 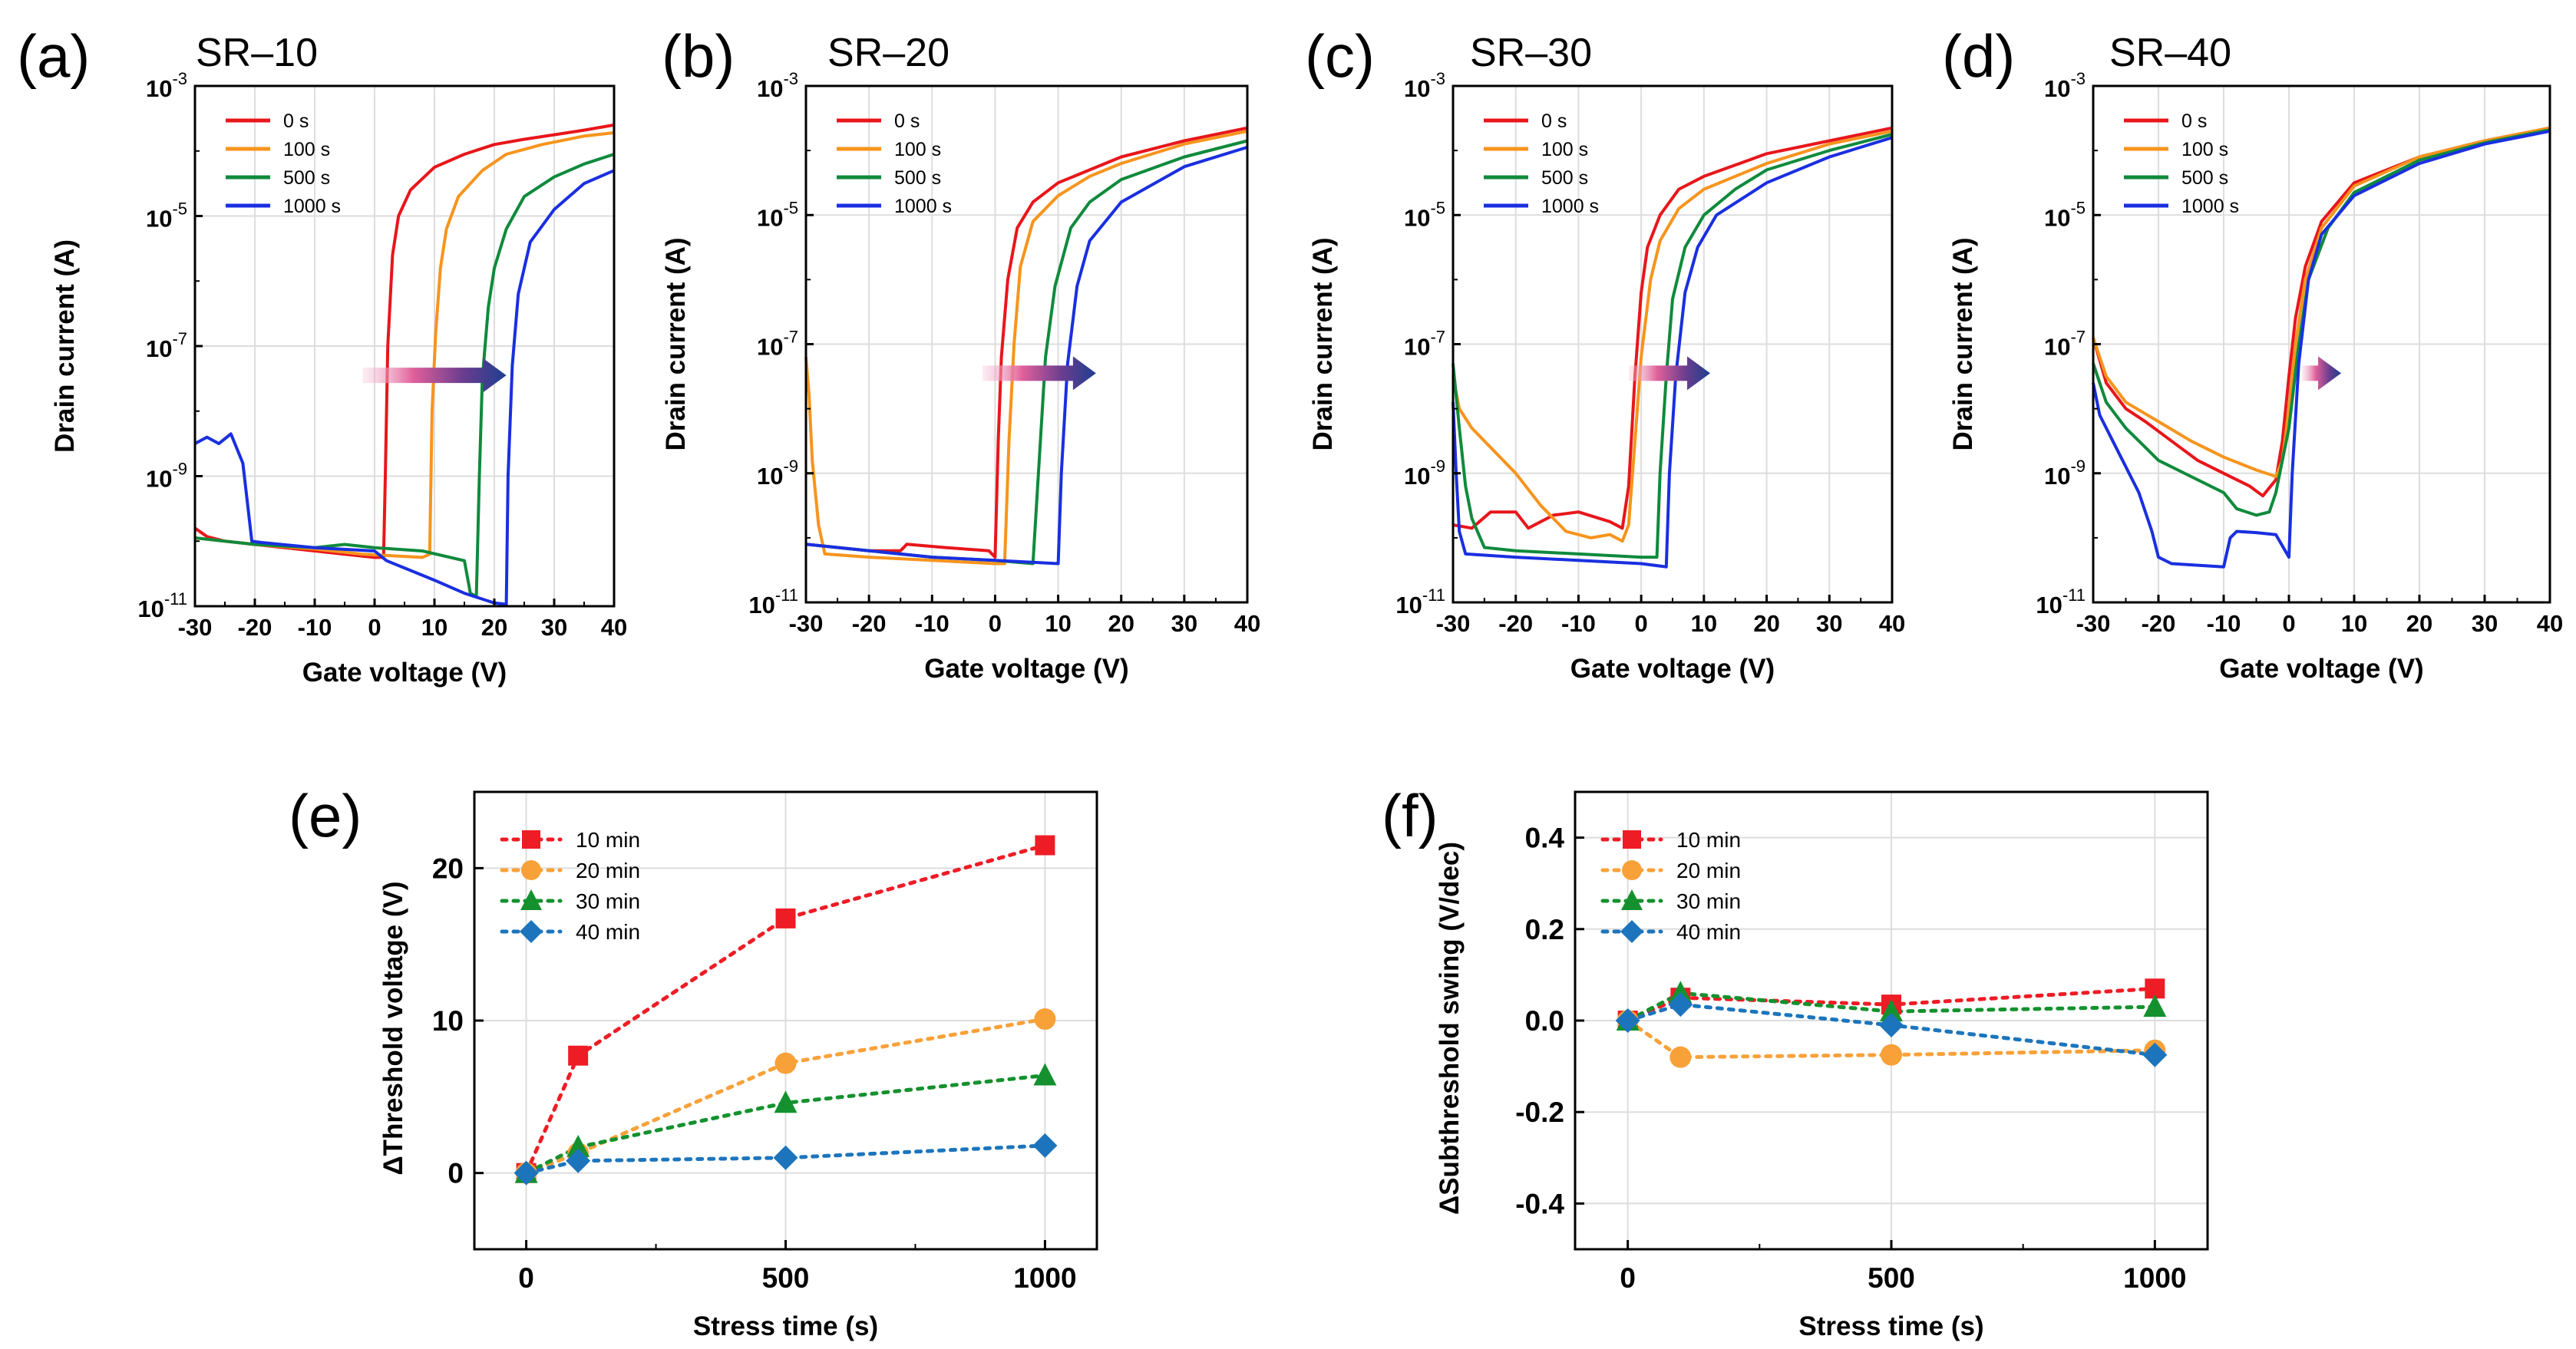 I want to click on legend: 10 min 20 min 30 min 40 min, so click(x=1670, y=886).